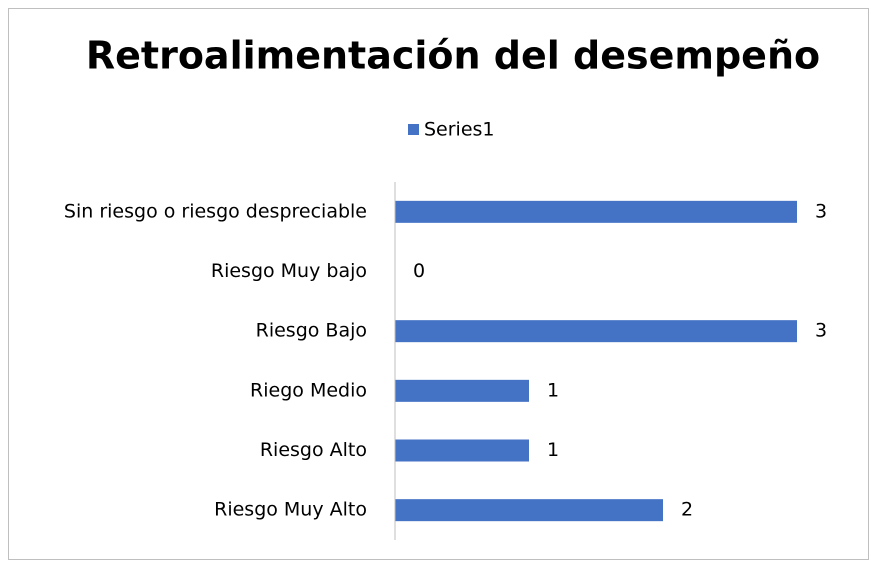 The image size is (879, 569). Describe the element at coordinates (313, 450) in the screenshot. I see `y-tick-label: Riesgo Alto` at that location.